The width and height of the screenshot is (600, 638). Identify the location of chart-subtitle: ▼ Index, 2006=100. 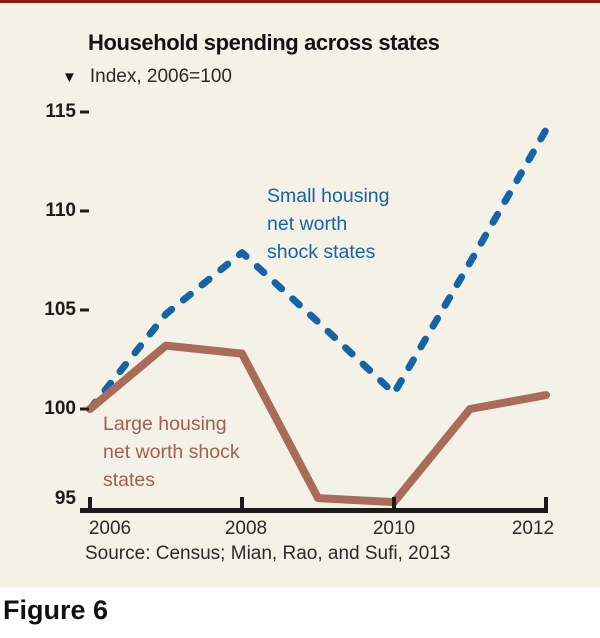
(147, 77).